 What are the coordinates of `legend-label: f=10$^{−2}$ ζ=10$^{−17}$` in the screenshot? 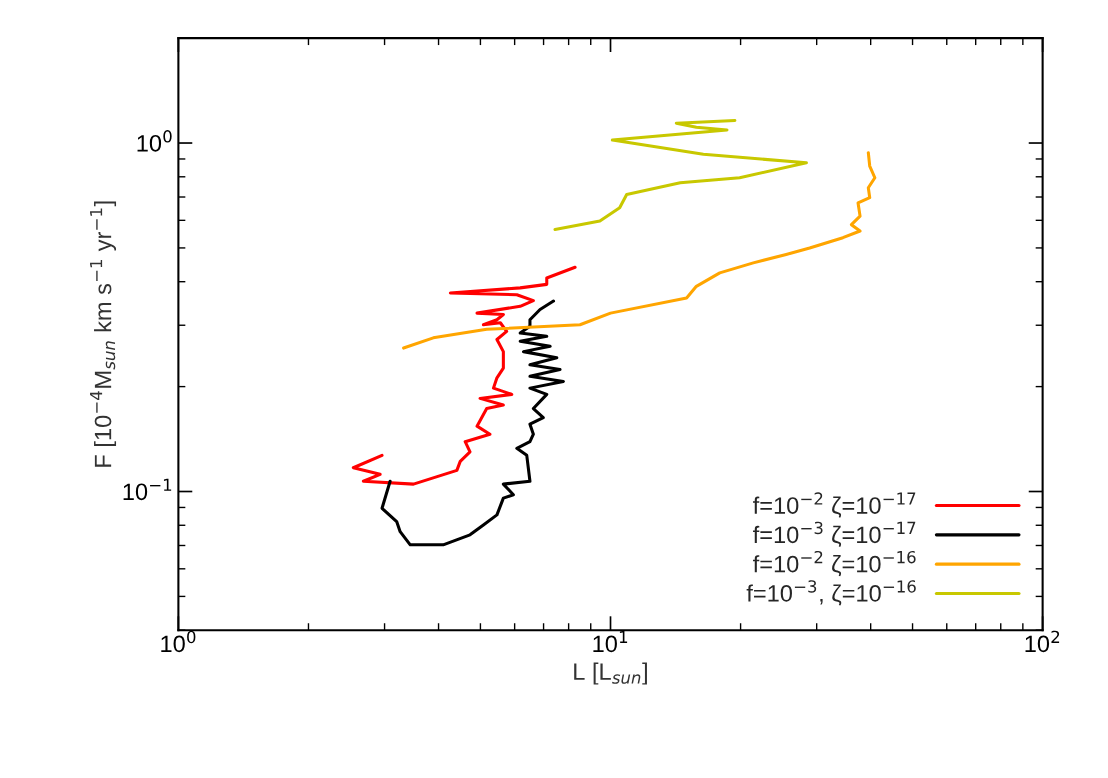 It's located at (834, 505).